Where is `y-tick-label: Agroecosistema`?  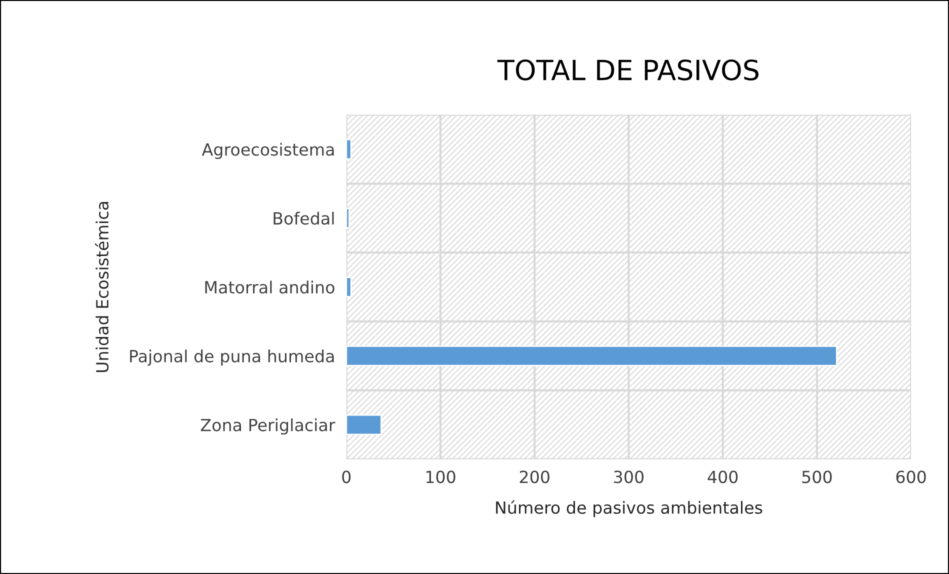 y-tick-label: Agroecosistema is located at coordinates (268, 151).